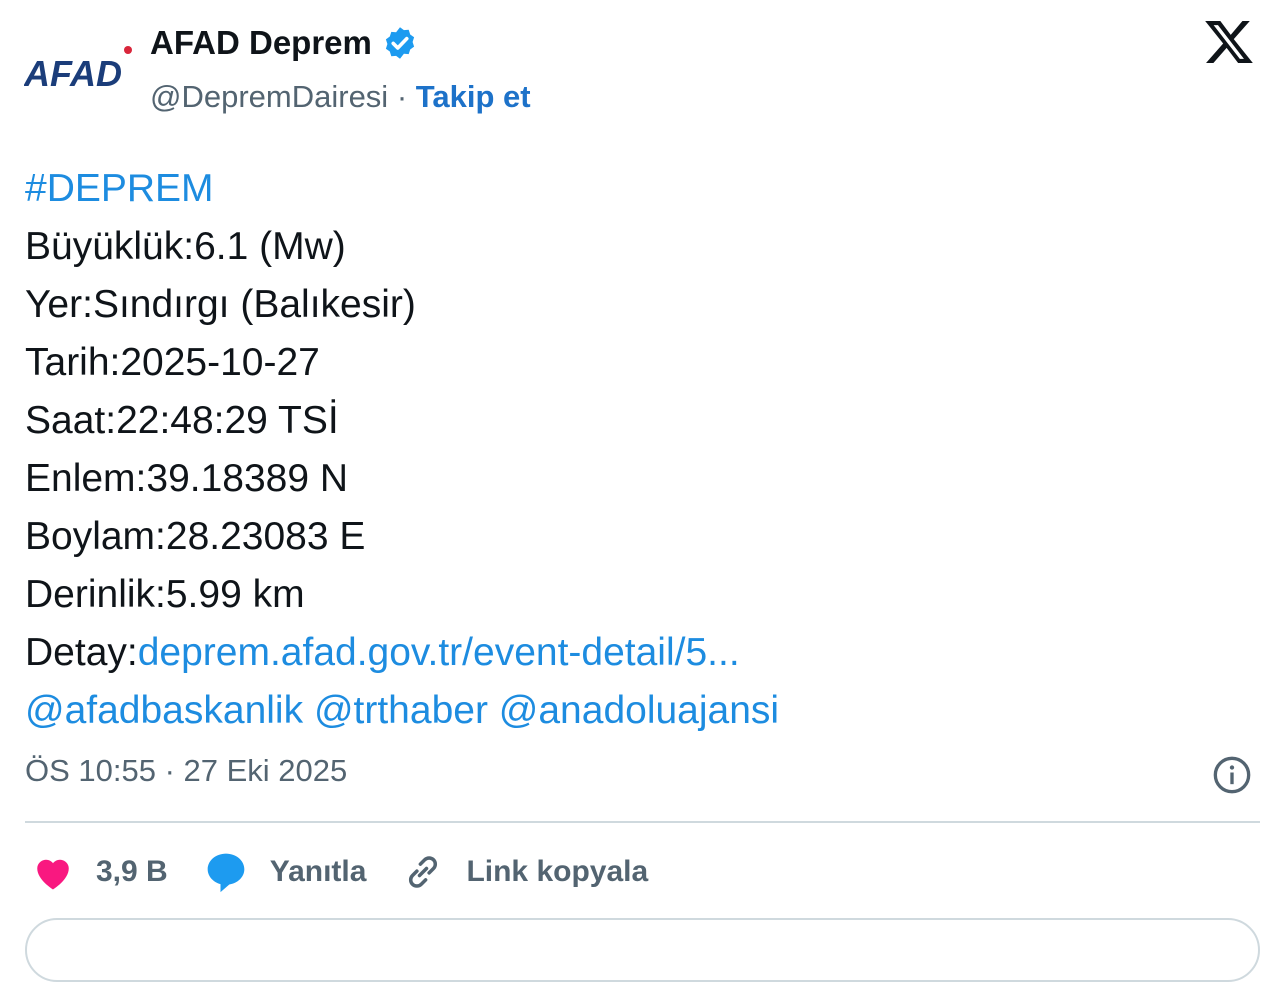  I want to click on tweet-line: Saat:22:48:29 TSİ, so click(182, 420).